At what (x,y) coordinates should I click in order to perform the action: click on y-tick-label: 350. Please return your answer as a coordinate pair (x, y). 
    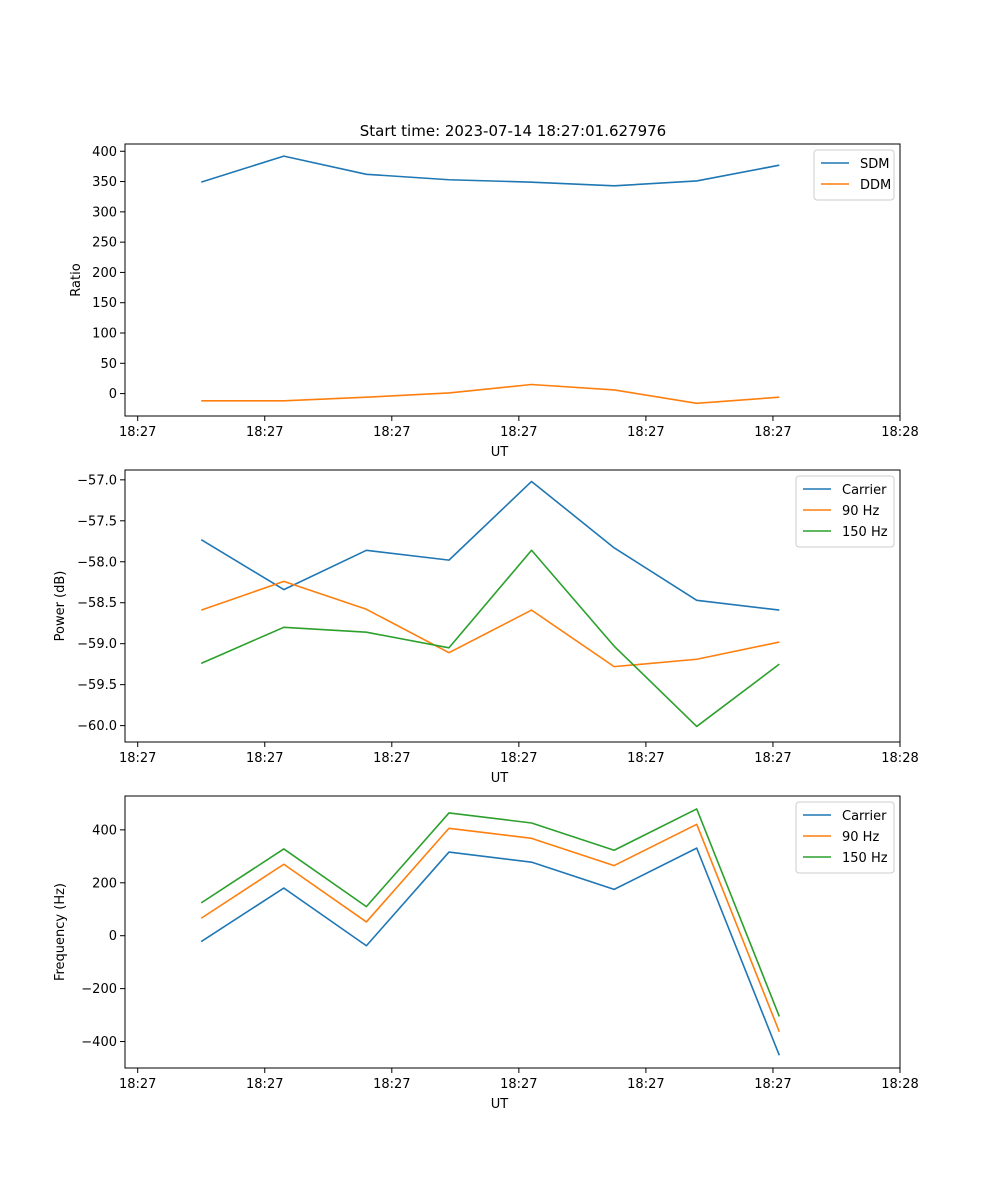
    Looking at the image, I should click on (104, 182).